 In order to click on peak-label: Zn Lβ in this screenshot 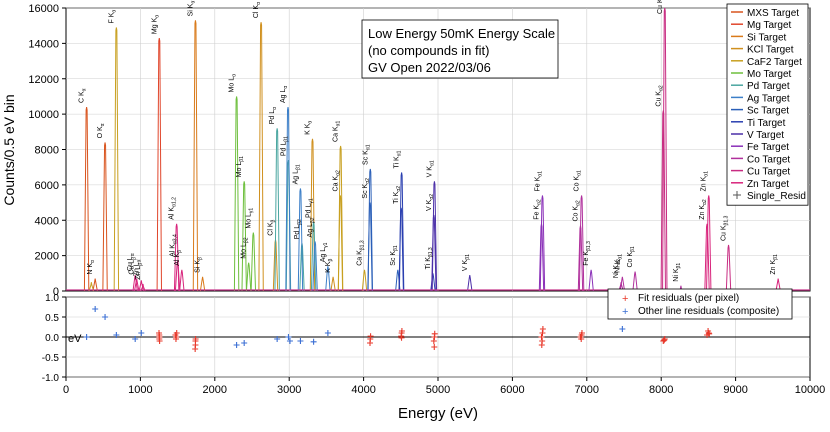, I will do `click(139, 271)`.